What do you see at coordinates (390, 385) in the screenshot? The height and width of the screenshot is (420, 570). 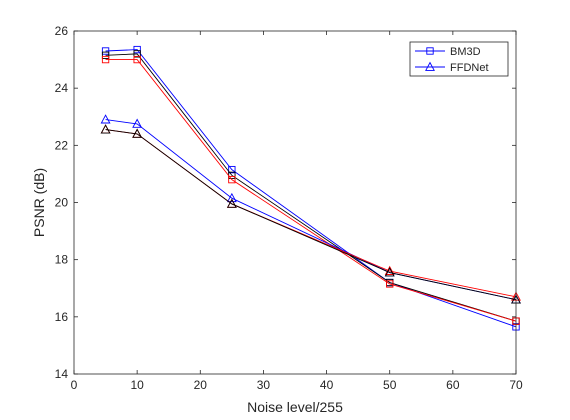 I see `x-tick-label: 50` at bounding box center [390, 385].